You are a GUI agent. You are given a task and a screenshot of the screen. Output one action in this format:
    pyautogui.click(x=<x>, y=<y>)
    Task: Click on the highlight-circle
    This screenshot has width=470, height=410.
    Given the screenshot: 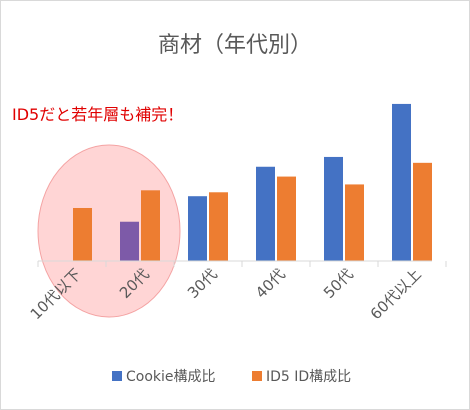 What is the action you would take?
    pyautogui.click(x=109, y=231)
    